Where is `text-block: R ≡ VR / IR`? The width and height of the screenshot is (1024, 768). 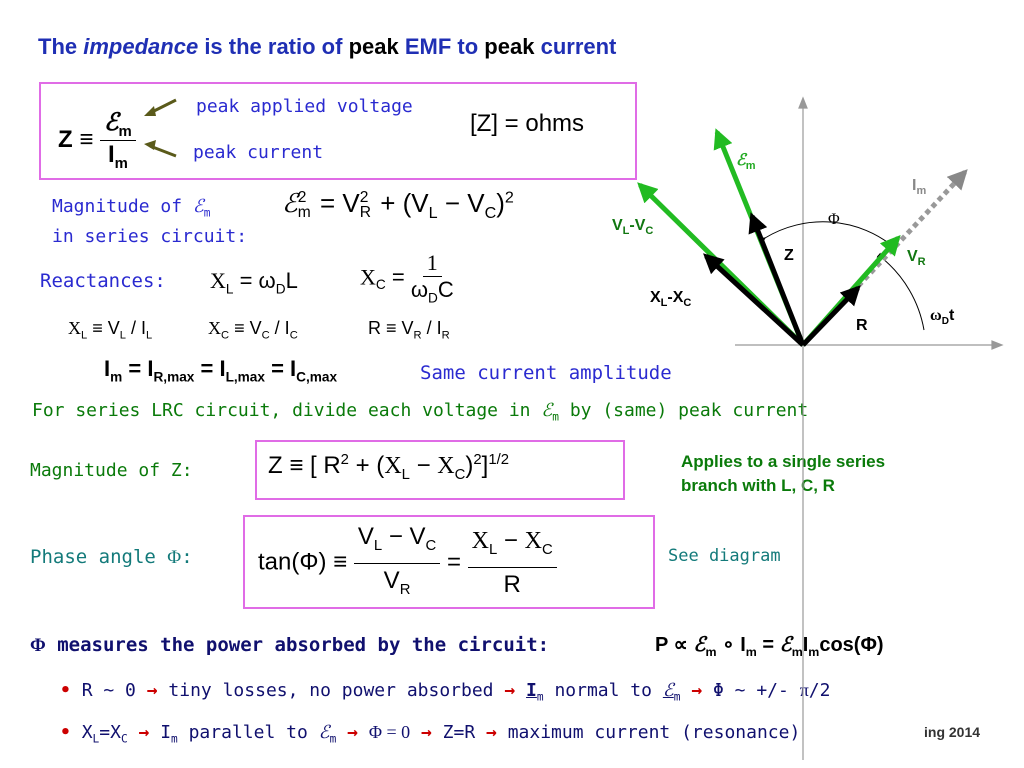
text-block: R ≡ VR / IR is located at coordinates (409, 330).